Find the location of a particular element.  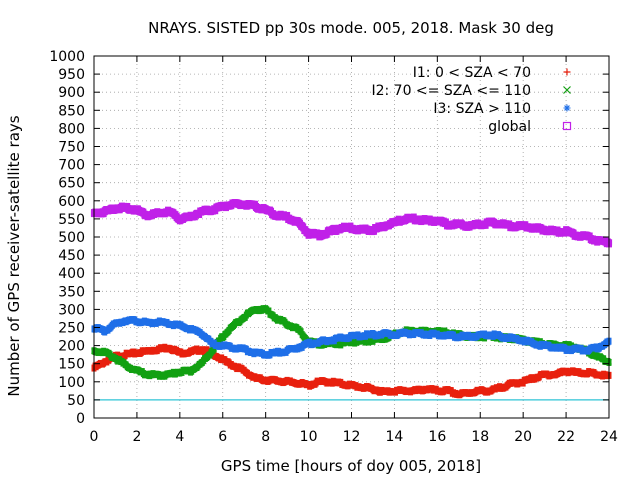

y-tick-label: 100 is located at coordinates (71, 383).